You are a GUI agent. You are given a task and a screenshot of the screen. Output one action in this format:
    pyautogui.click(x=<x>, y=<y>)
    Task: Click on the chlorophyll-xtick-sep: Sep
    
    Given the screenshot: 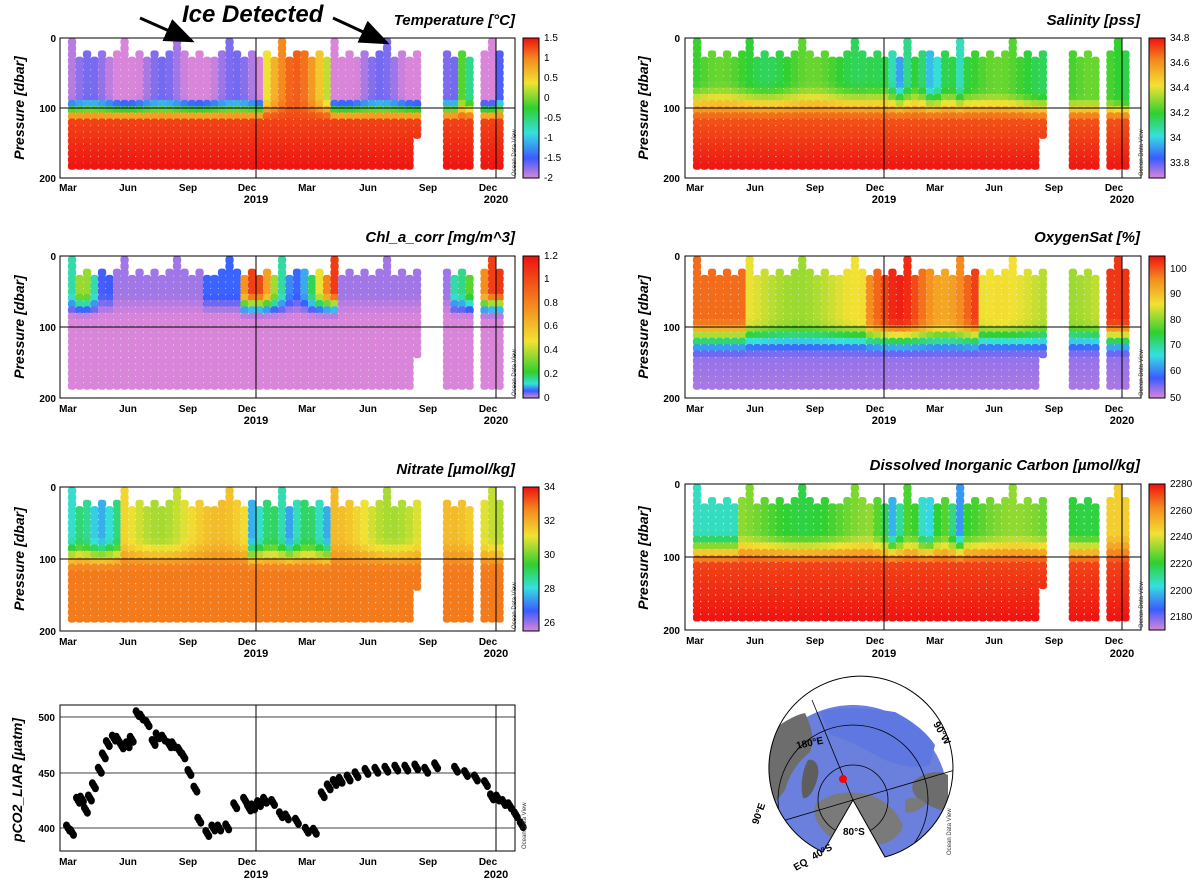 What is the action you would take?
    pyautogui.click(x=188, y=409)
    